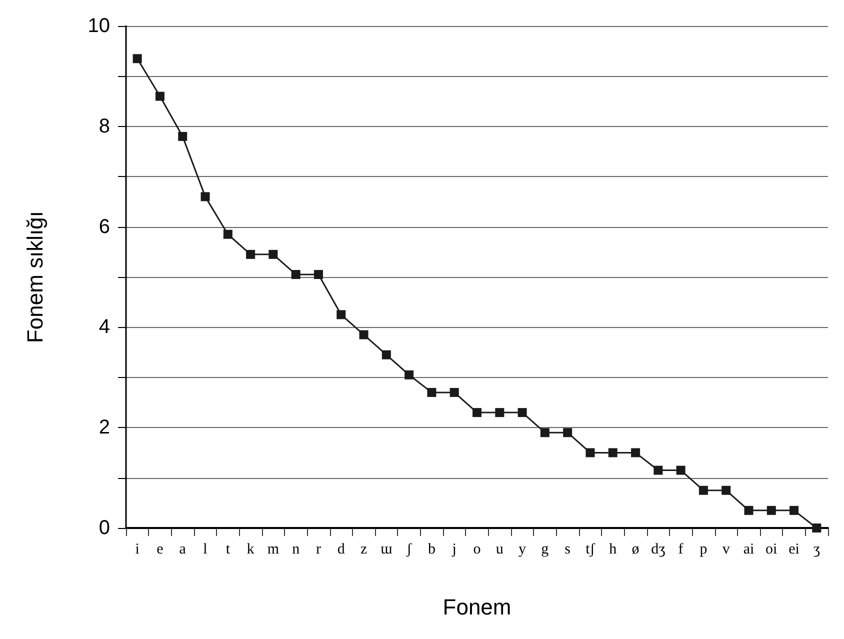 This screenshot has height=639, width=844. I want to click on y-tick-label: 4, so click(104, 327).